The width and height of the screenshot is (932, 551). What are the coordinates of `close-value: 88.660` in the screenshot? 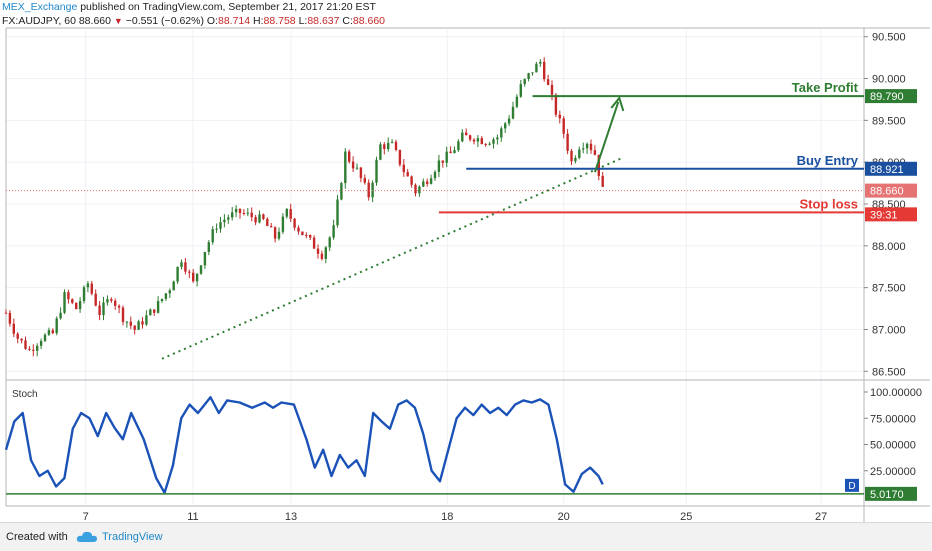 It's located at (369, 21).